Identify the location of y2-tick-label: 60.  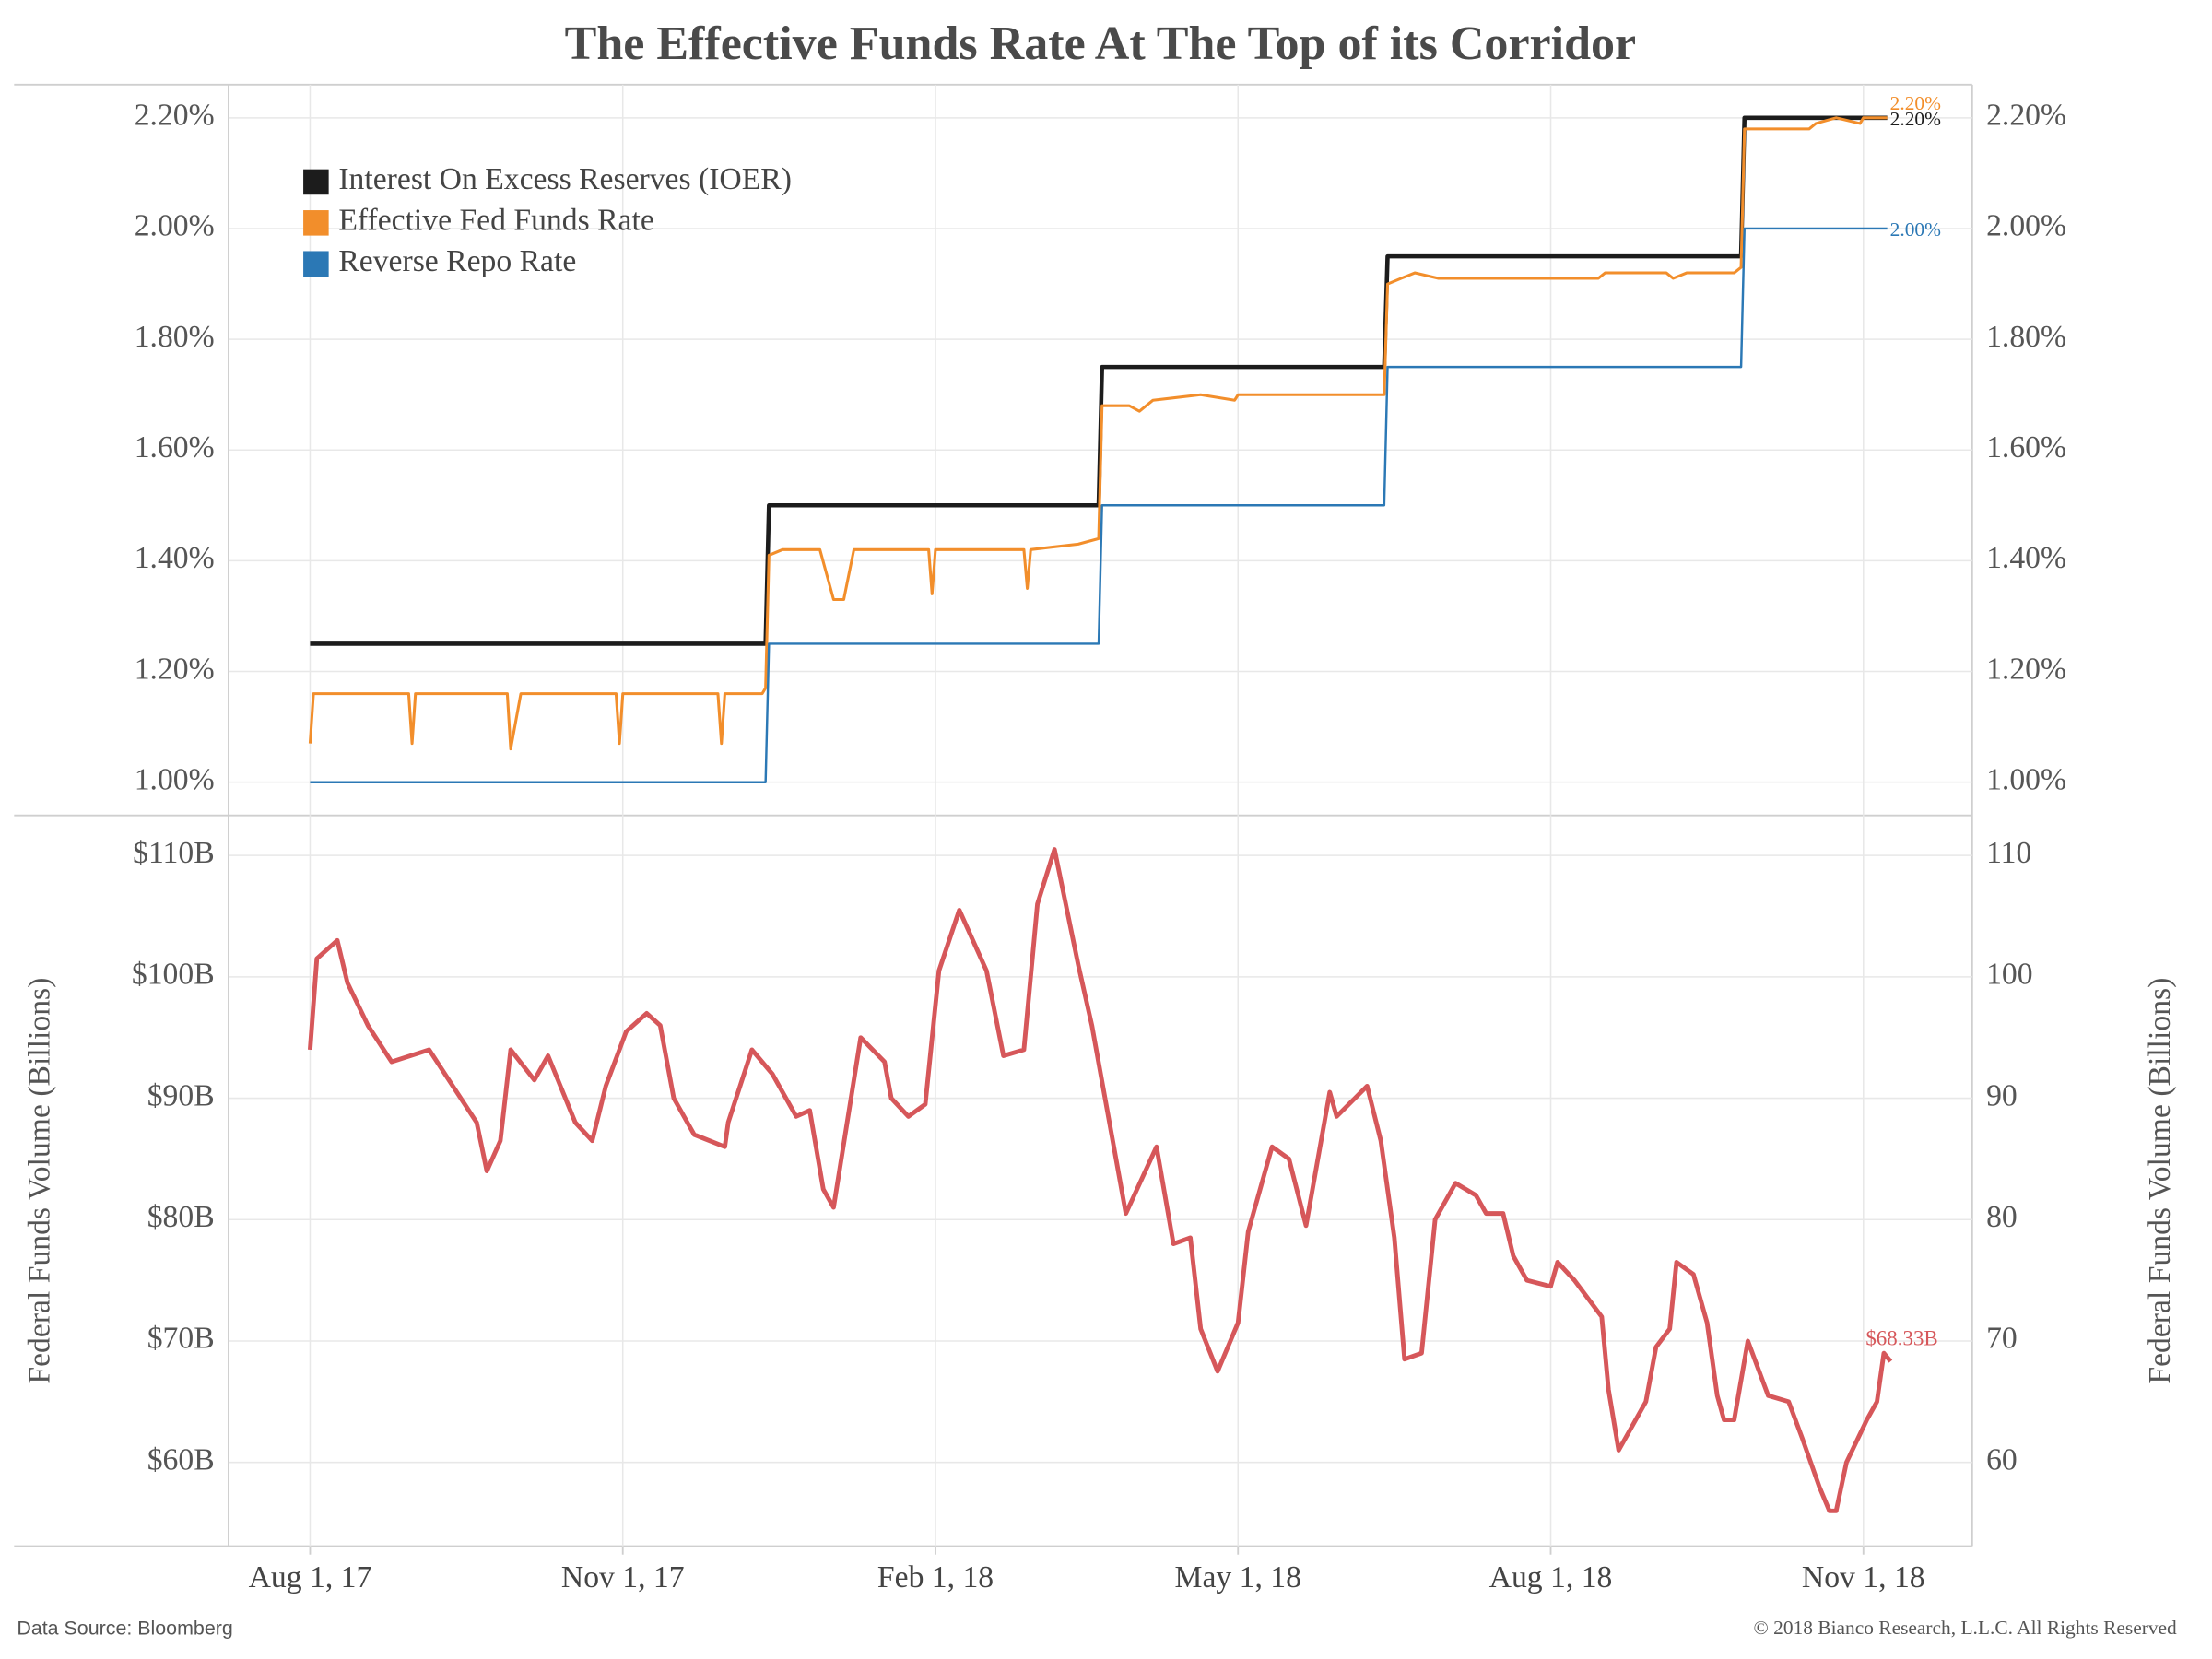
(2002, 1459).